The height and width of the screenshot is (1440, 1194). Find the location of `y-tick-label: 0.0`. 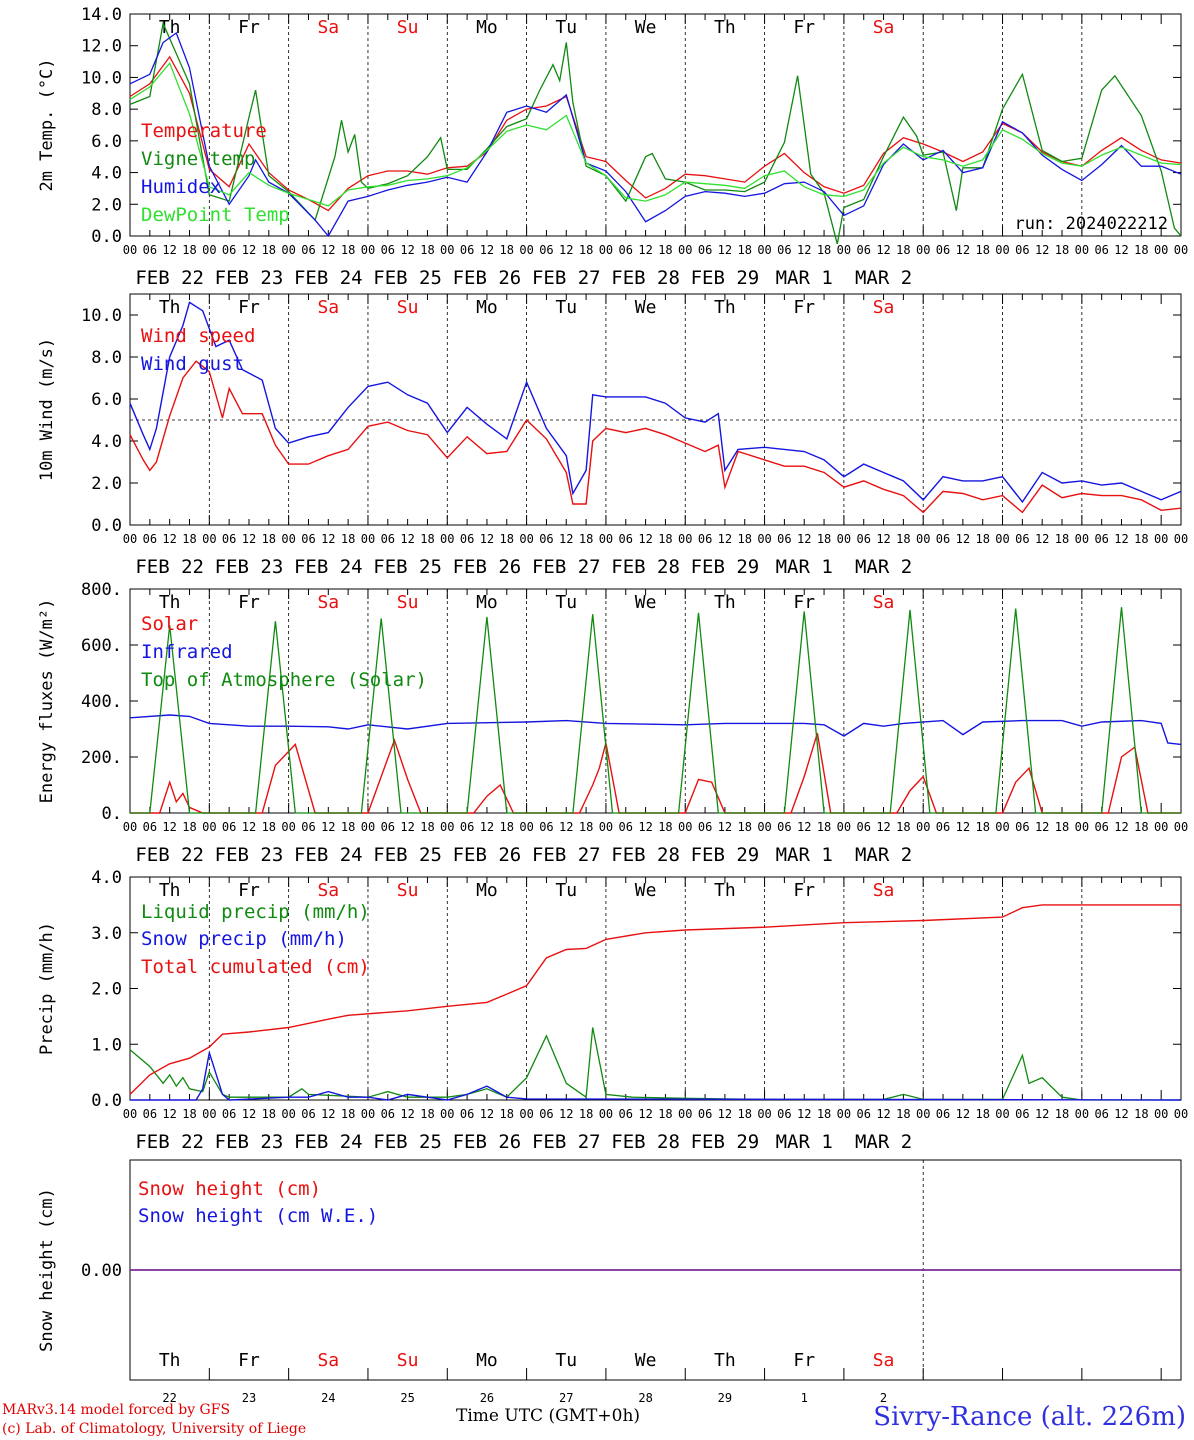

y-tick-label: 0.0 is located at coordinates (106, 1101).